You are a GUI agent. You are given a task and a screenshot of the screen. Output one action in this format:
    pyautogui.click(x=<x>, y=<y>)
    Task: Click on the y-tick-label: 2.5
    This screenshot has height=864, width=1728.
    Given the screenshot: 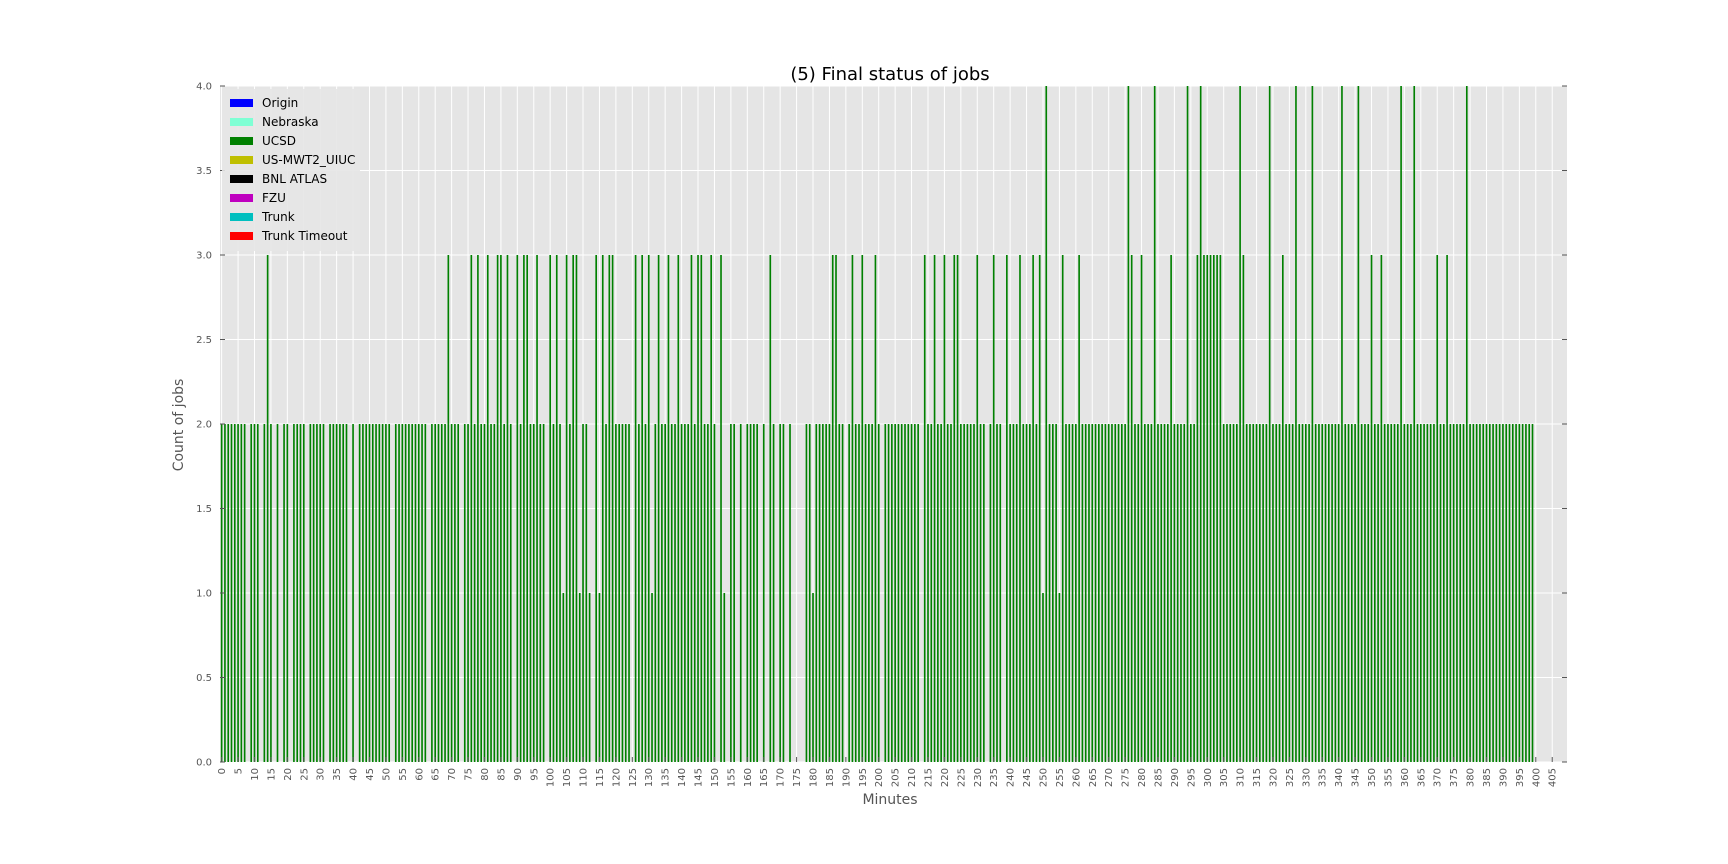 What is the action you would take?
    pyautogui.click(x=204, y=340)
    